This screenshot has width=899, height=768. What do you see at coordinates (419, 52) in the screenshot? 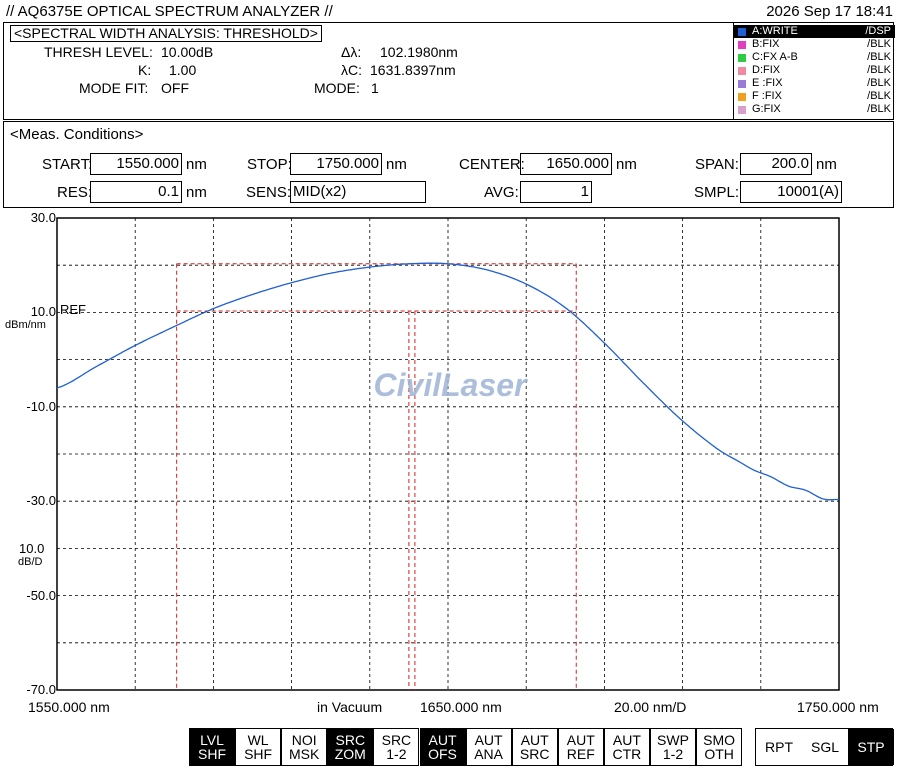
I see `delta-lambda-value: 102.1980nm` at bounding box center [419, 52].